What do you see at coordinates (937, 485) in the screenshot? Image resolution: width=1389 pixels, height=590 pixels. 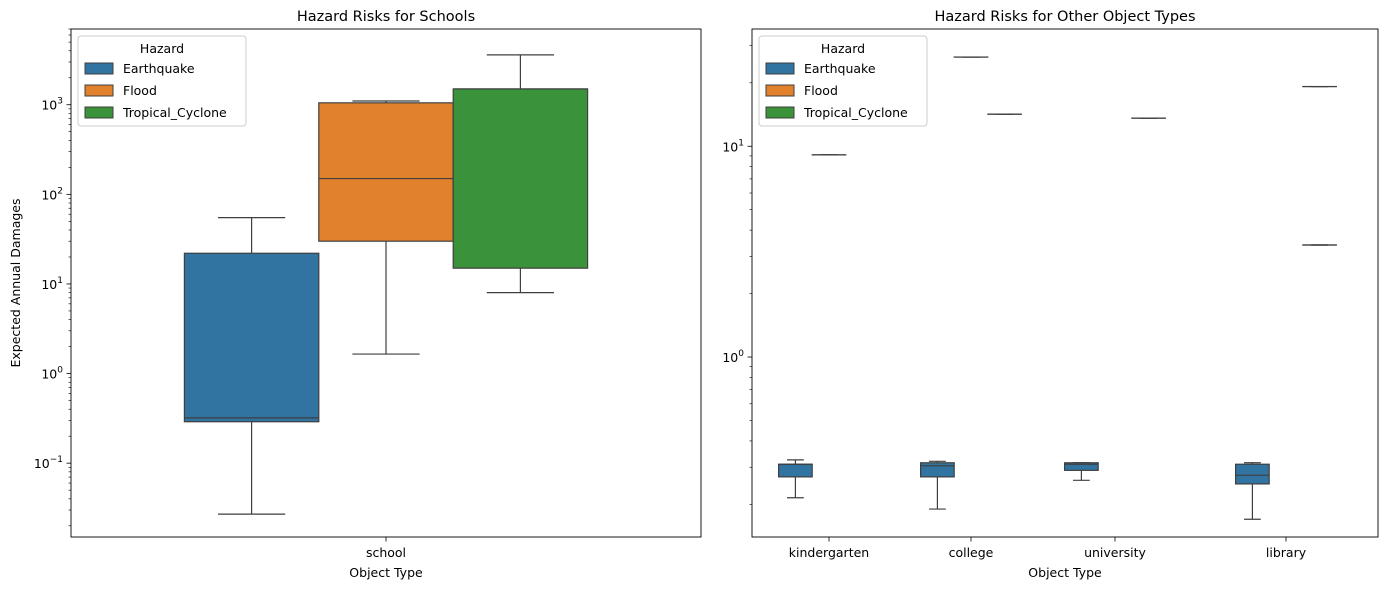 I see `box-earthquake-college` at bounding box center [937, 485].